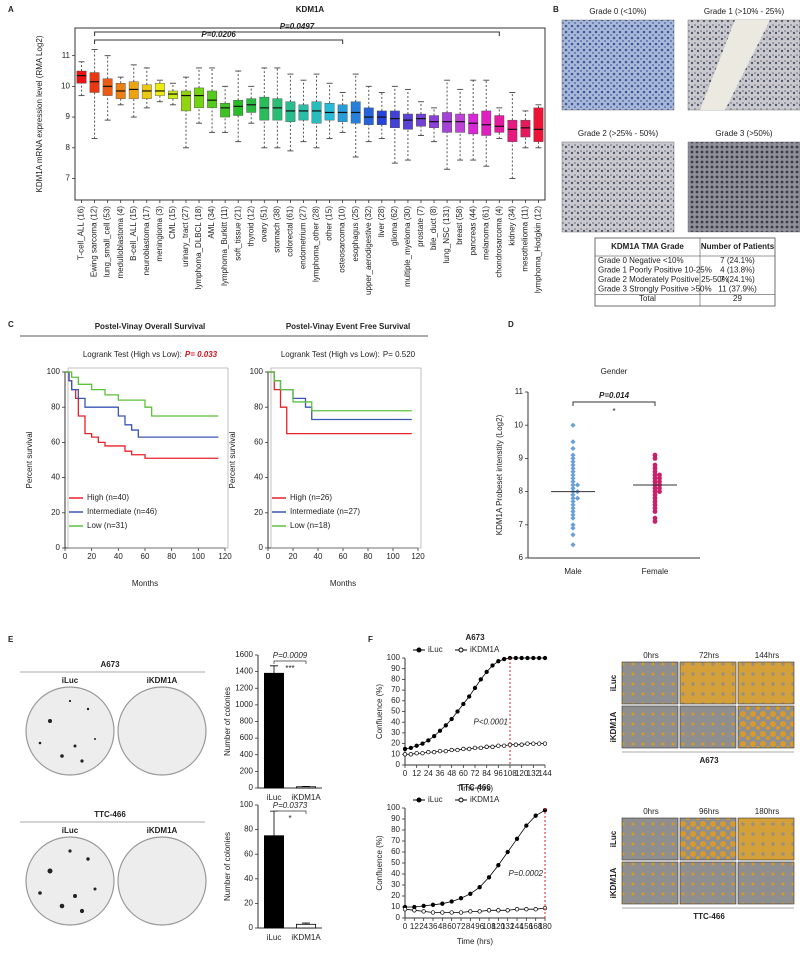 Image resolution: width=800 pixels, height=970 pixels. I want to click on time-label: 0hrs, so click(651, 811).